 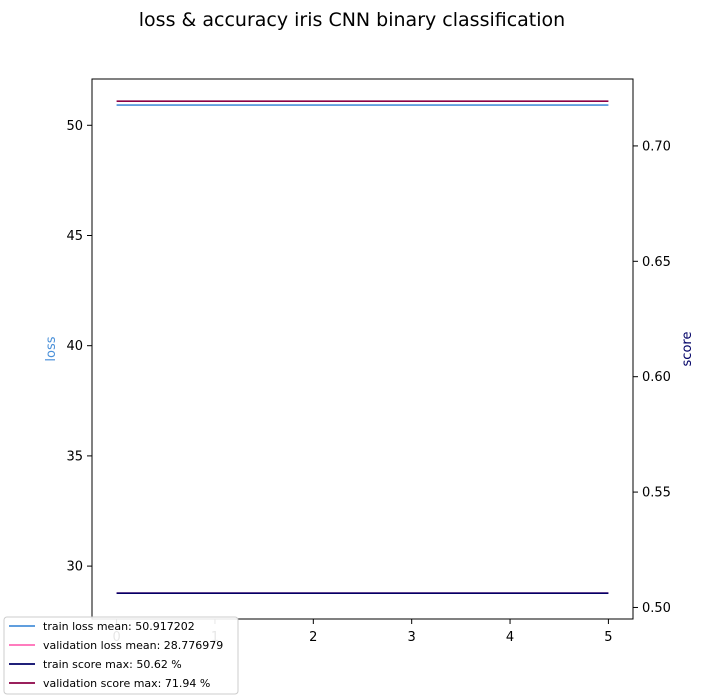 What do you see at coordinates (656, 262) in the screenshot?
I see `y-right-tick-label: 0.65` at bounding box center [656, 262].